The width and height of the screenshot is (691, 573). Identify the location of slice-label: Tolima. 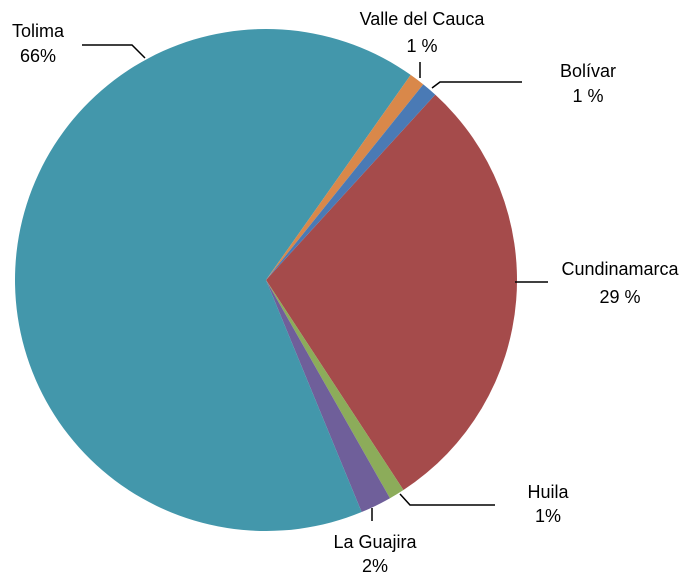
(38, 31).